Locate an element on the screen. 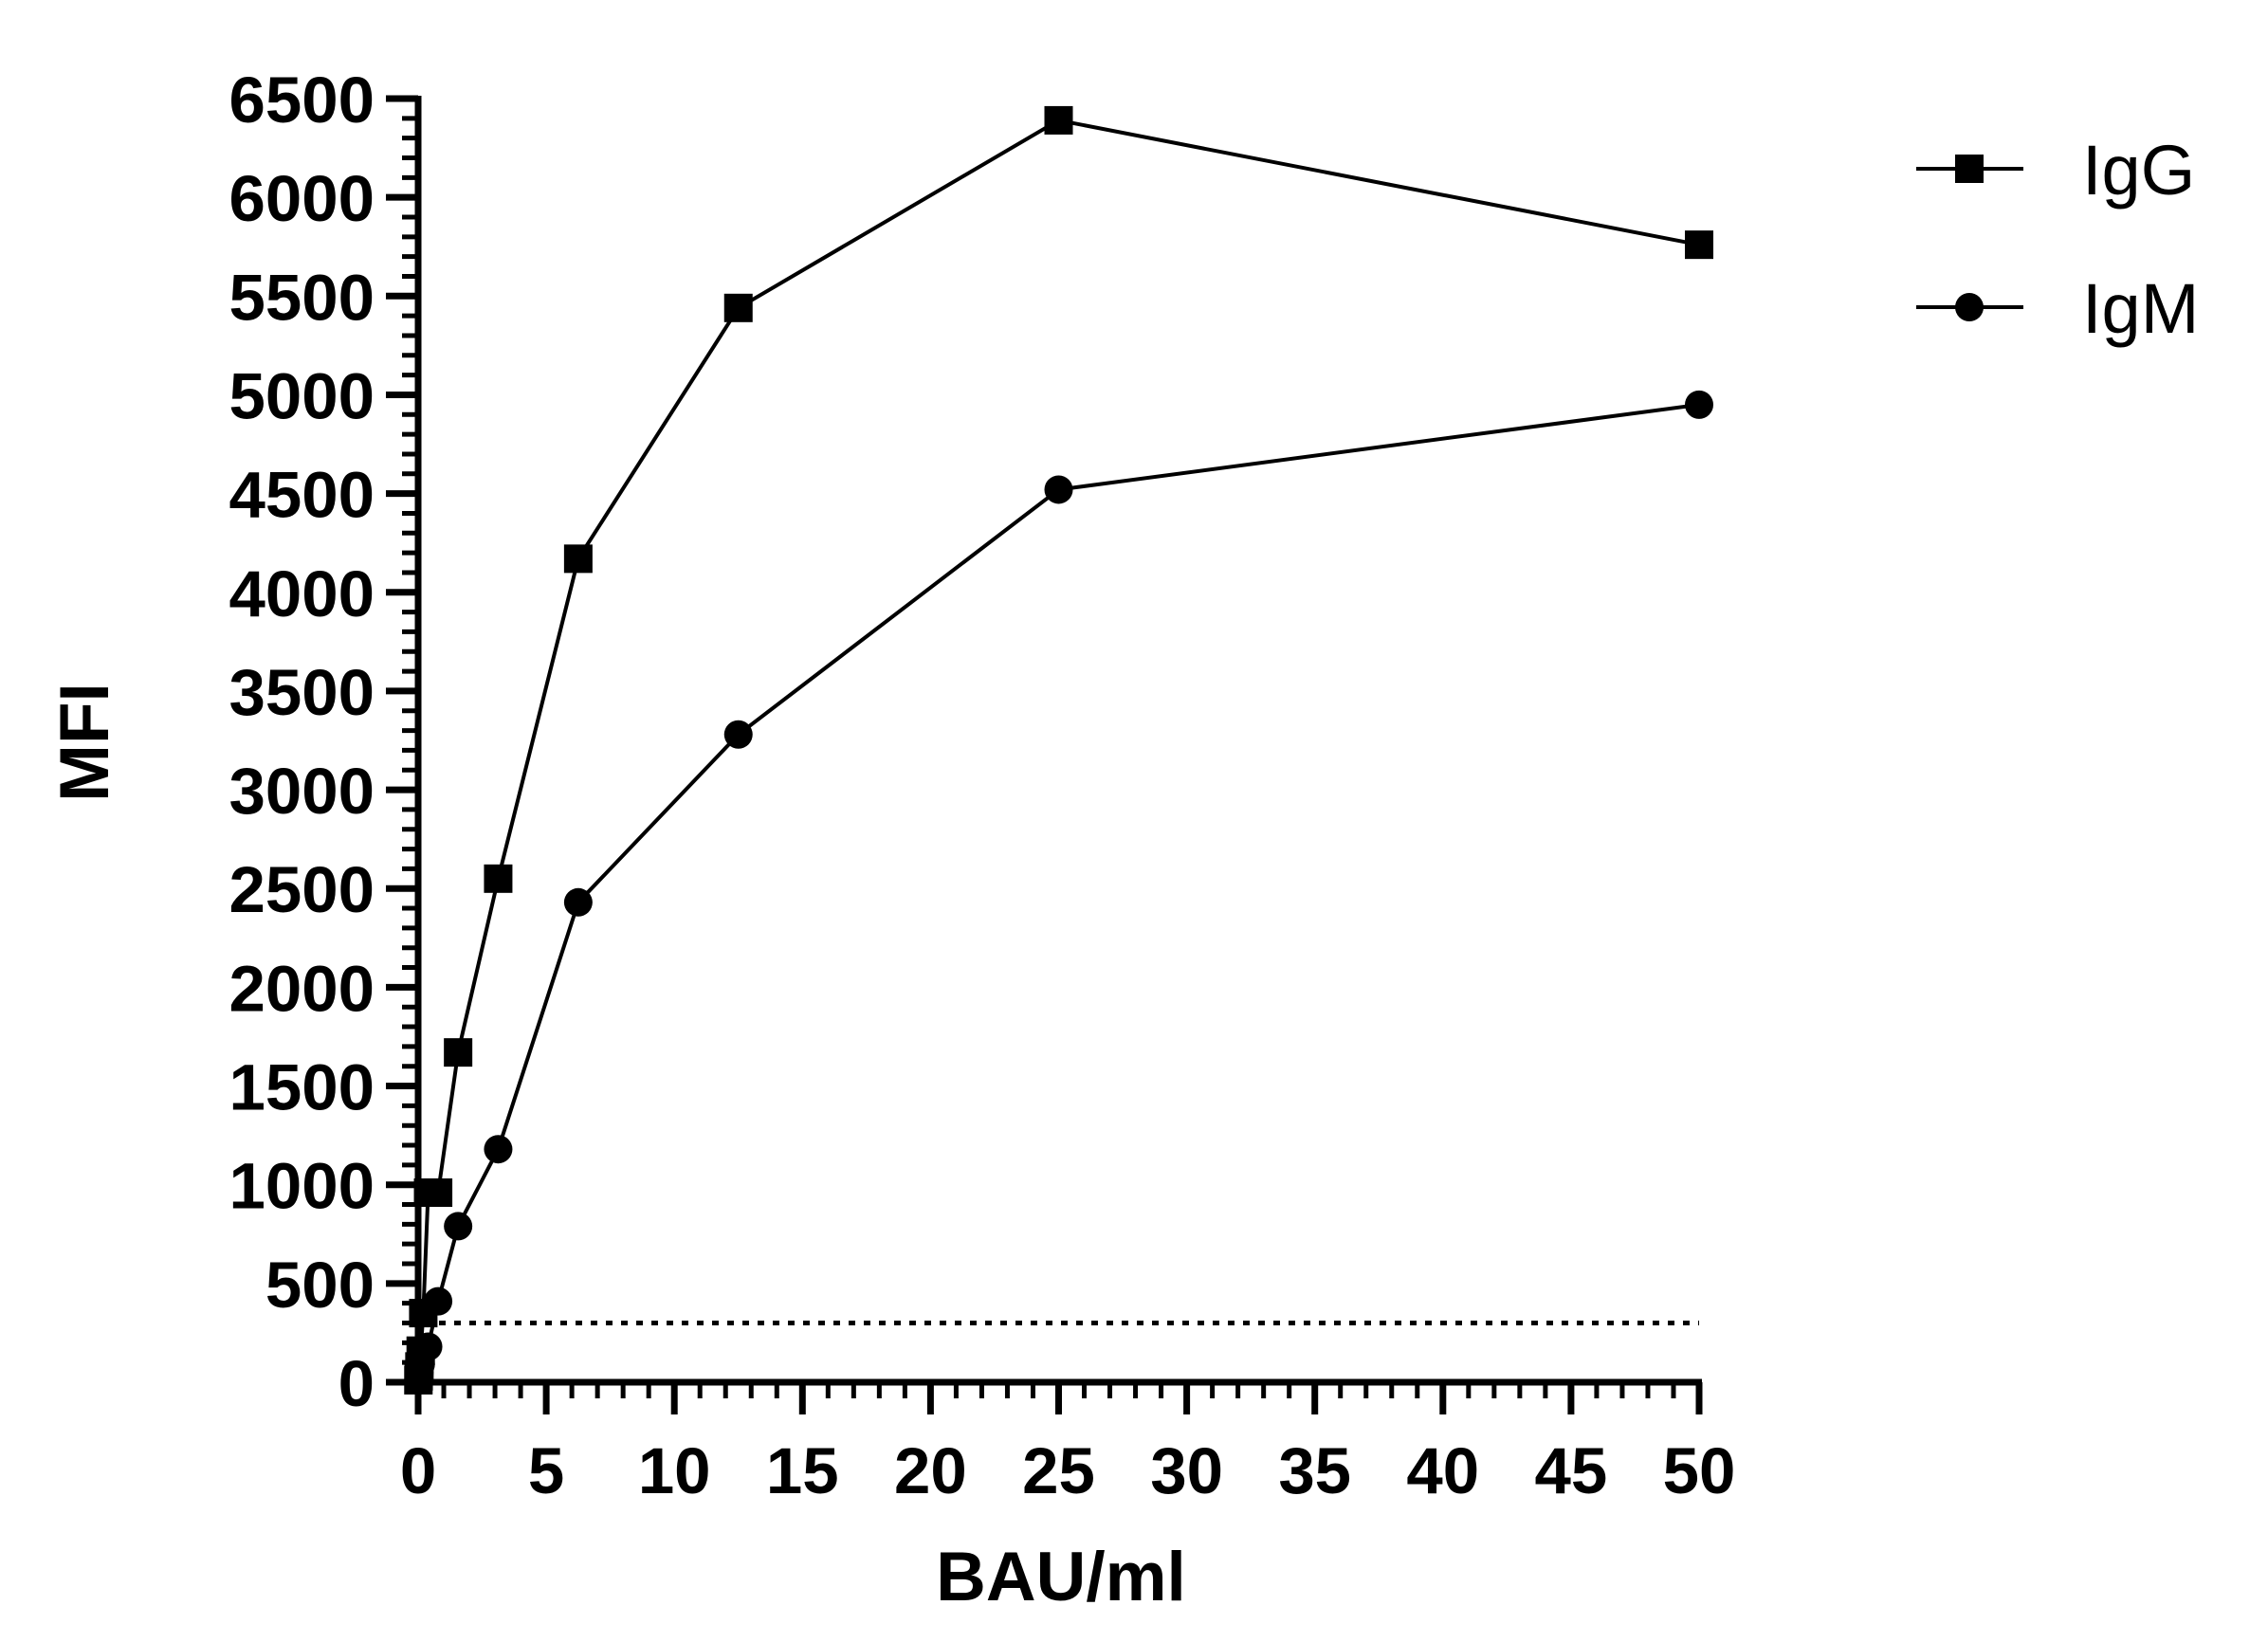 The height and width of the screenshot is (1642, 2268). legend-marker-square is located at coordinates (1970, 169).